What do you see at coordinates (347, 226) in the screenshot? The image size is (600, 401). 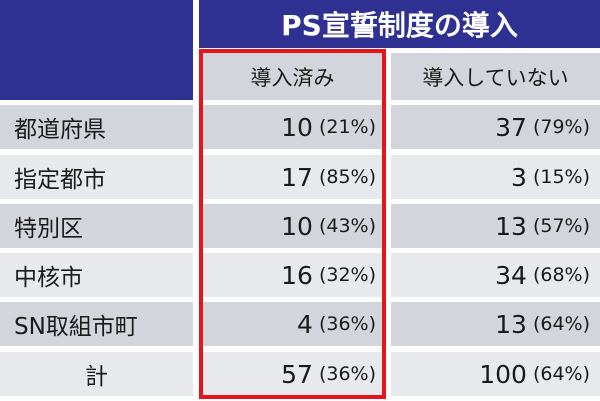 I see `percent-value: (43%)` at bounding box center [347, 226].